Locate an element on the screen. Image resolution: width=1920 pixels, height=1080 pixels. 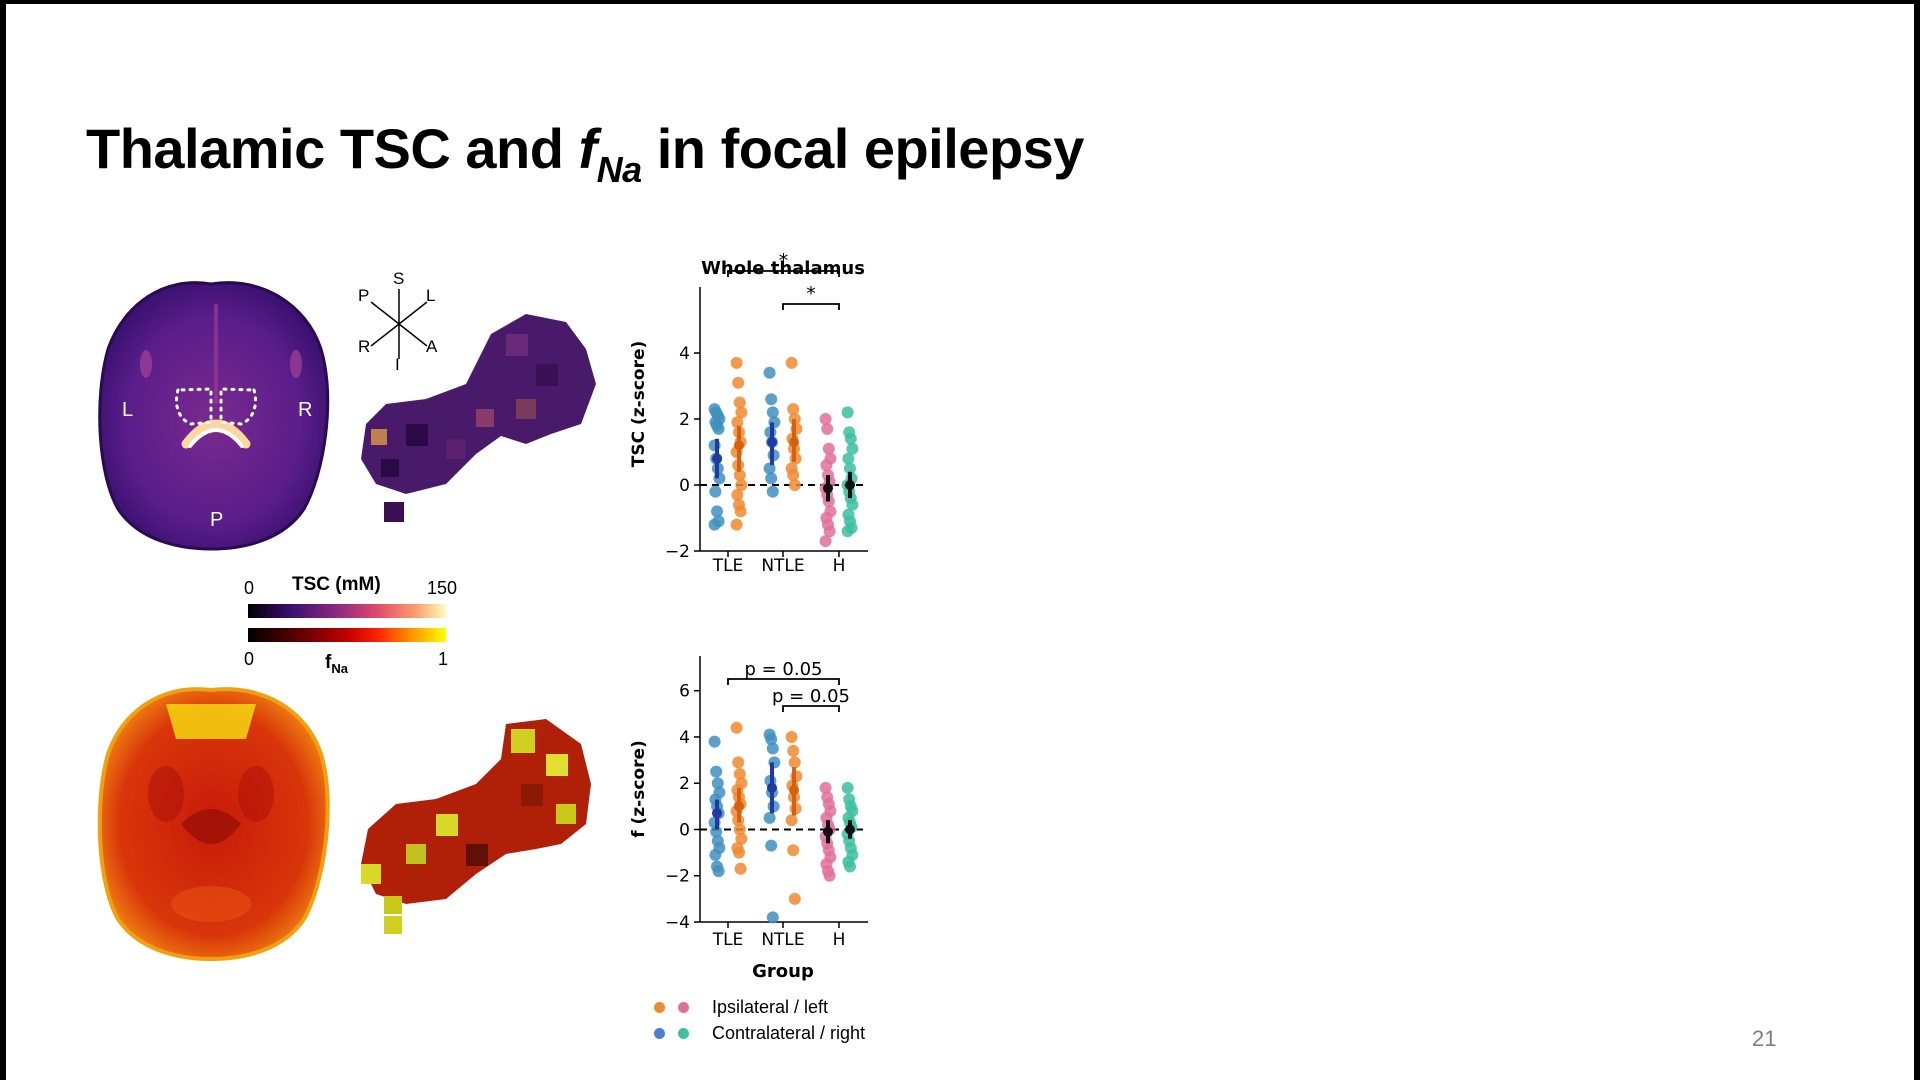
significance-label: * is located at coordinates (784, 261).